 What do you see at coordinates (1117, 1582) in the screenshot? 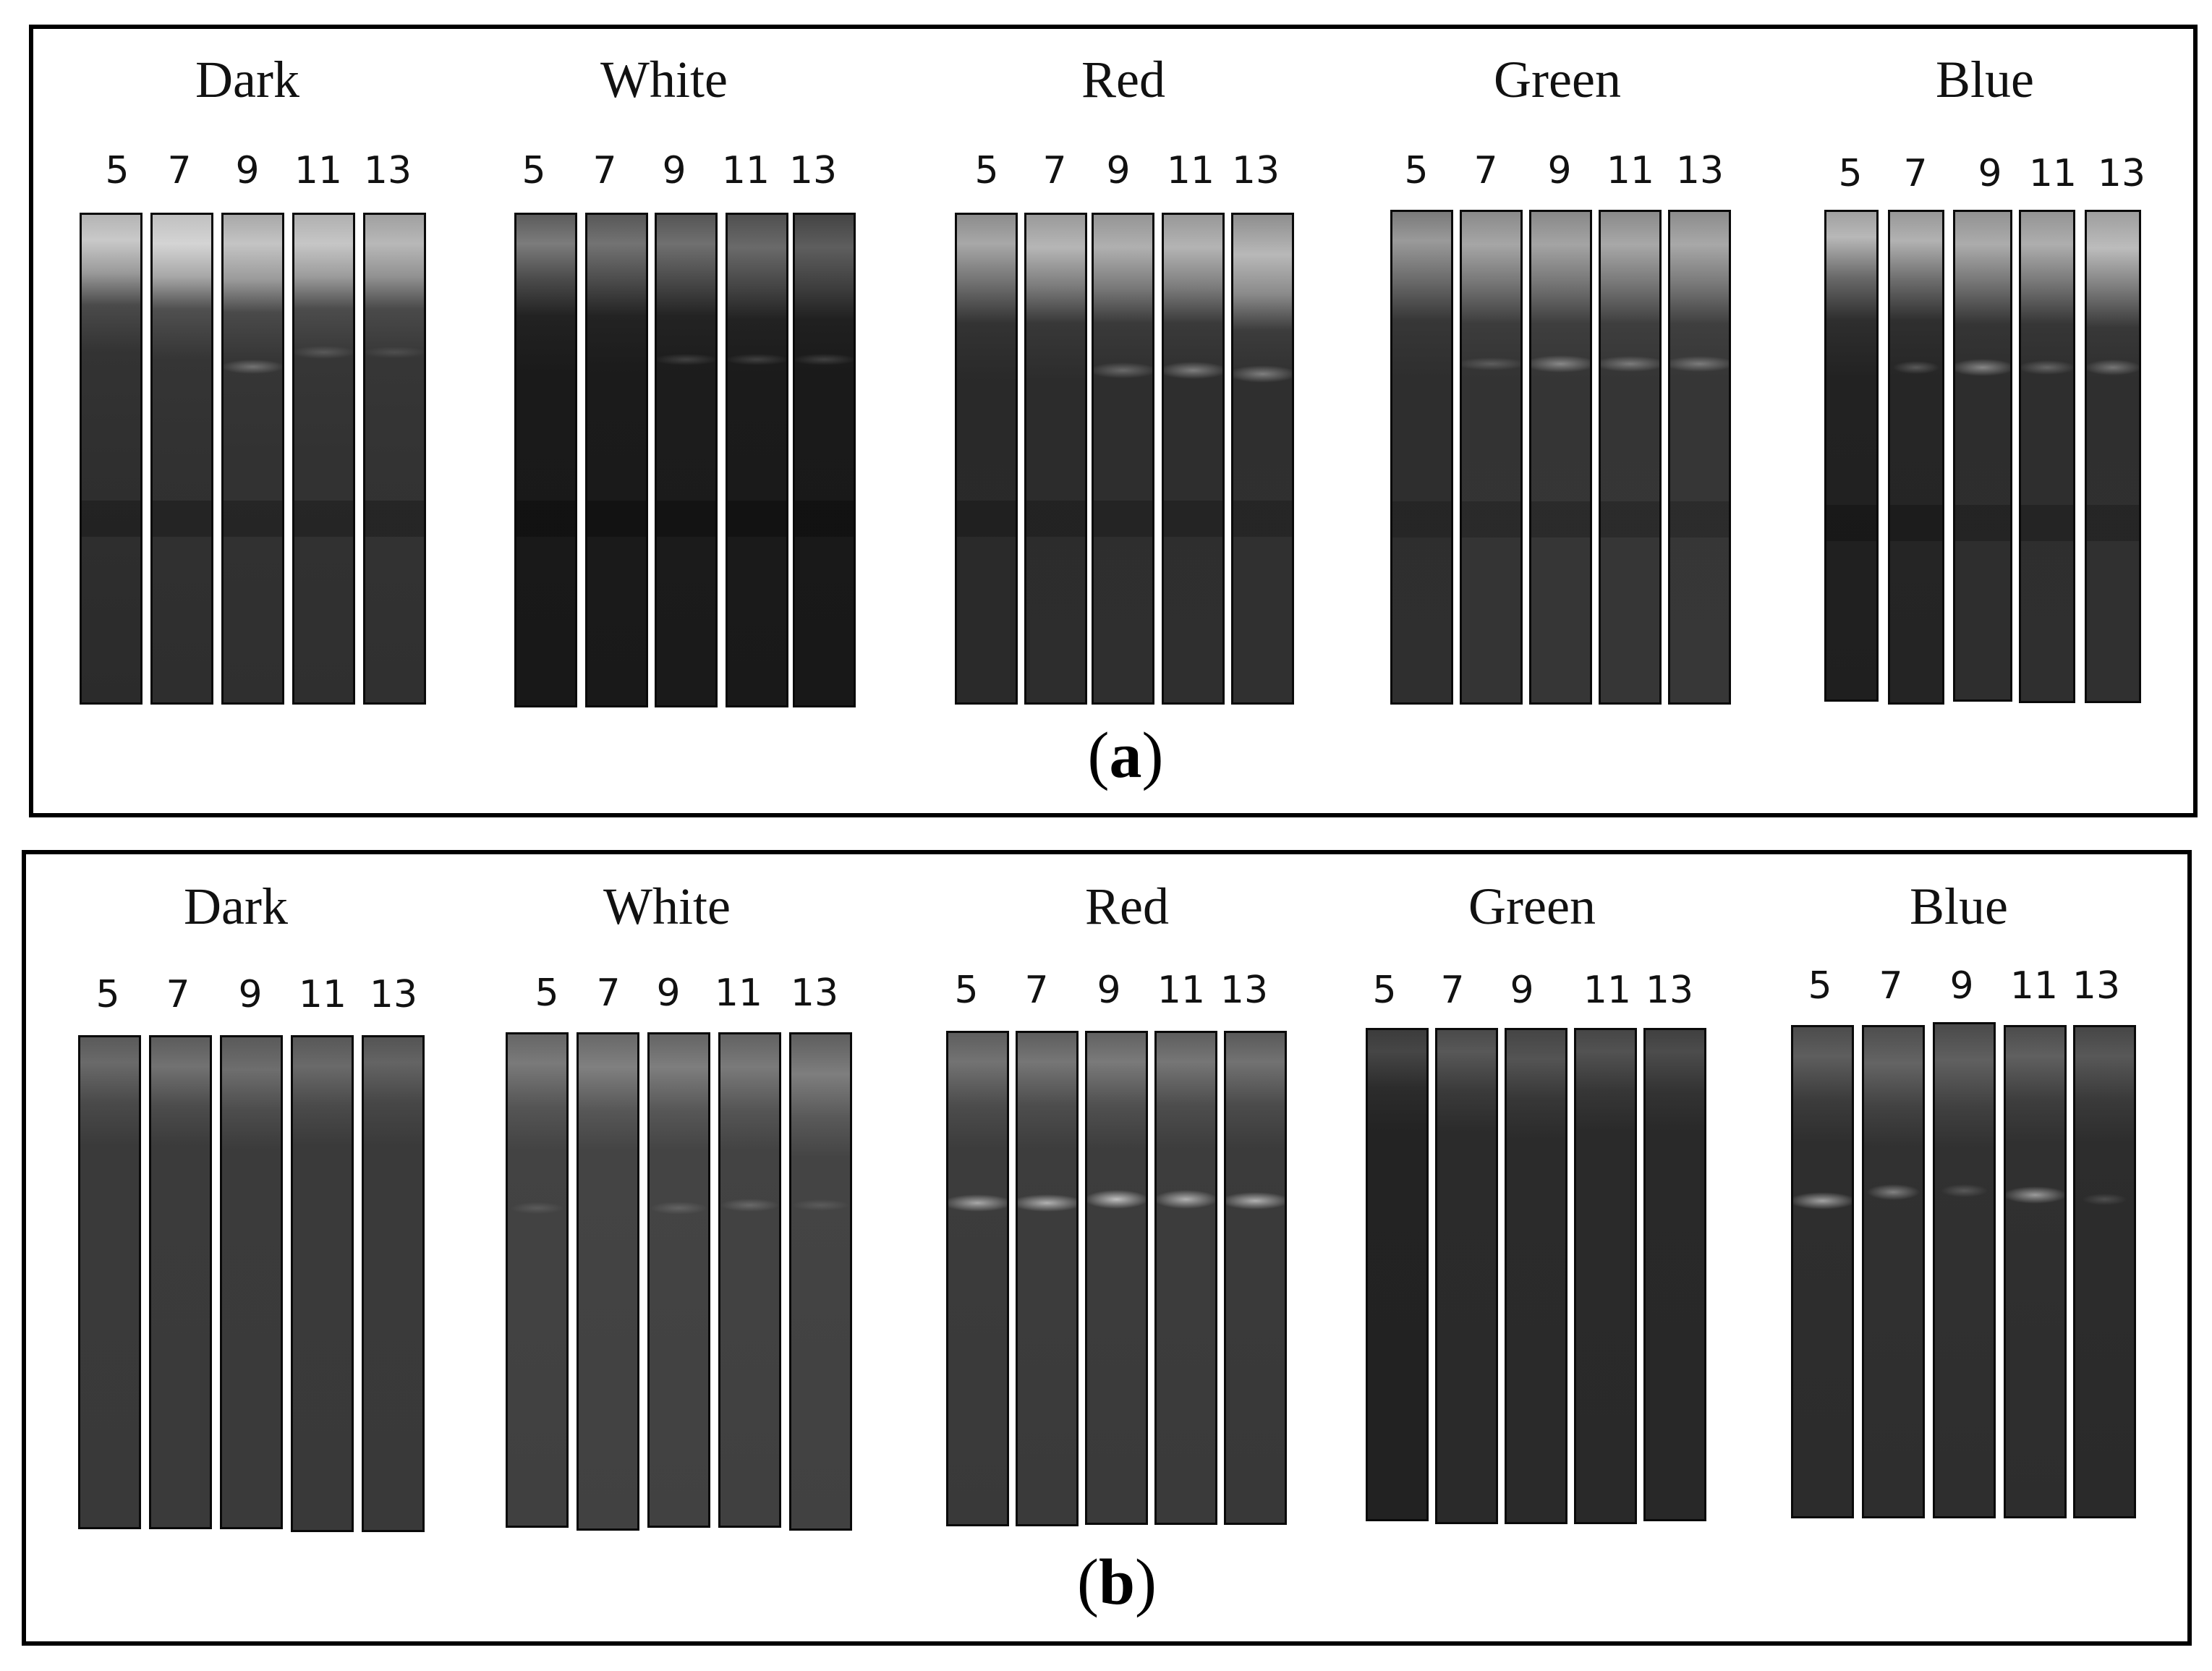
I see `panel-letter: b` at bounding box center [1117, 1582].